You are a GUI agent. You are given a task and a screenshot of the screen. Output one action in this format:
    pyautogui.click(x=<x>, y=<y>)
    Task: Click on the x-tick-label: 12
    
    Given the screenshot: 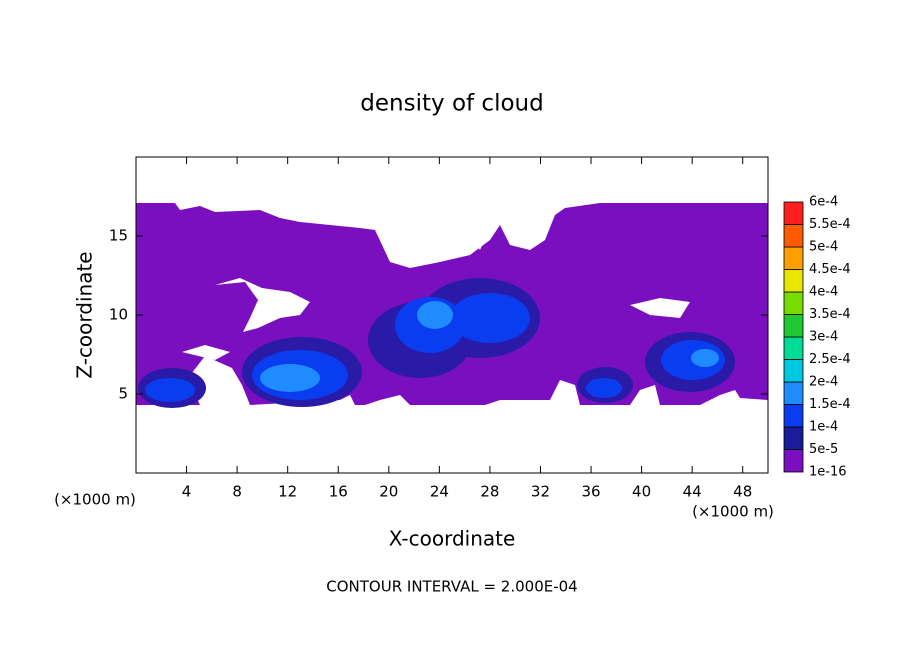 What is the action you would take?
    pyautogui.click(x=287, y=492)
    